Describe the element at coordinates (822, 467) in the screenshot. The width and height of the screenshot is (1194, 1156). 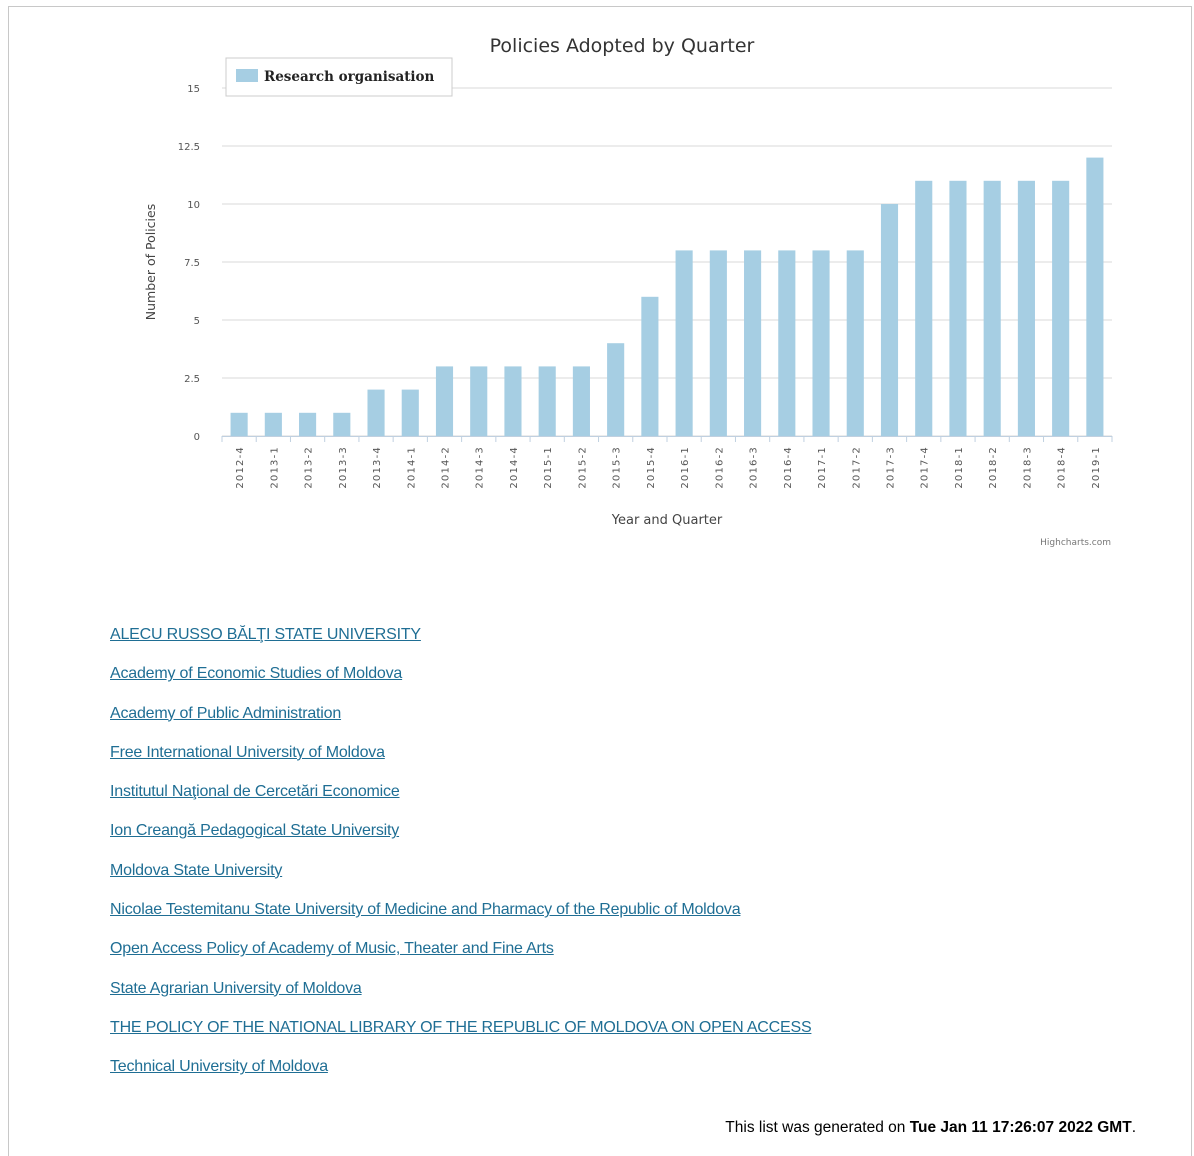
I see `x-tick-label: 2017-1` at that location.